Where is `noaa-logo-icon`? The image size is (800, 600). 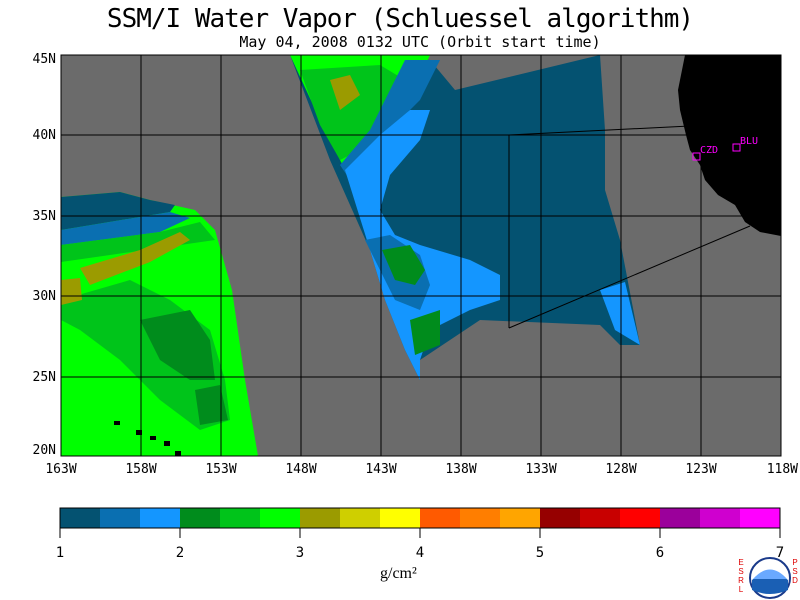
noaa-logo-icon is located at coordinates (770, 578).